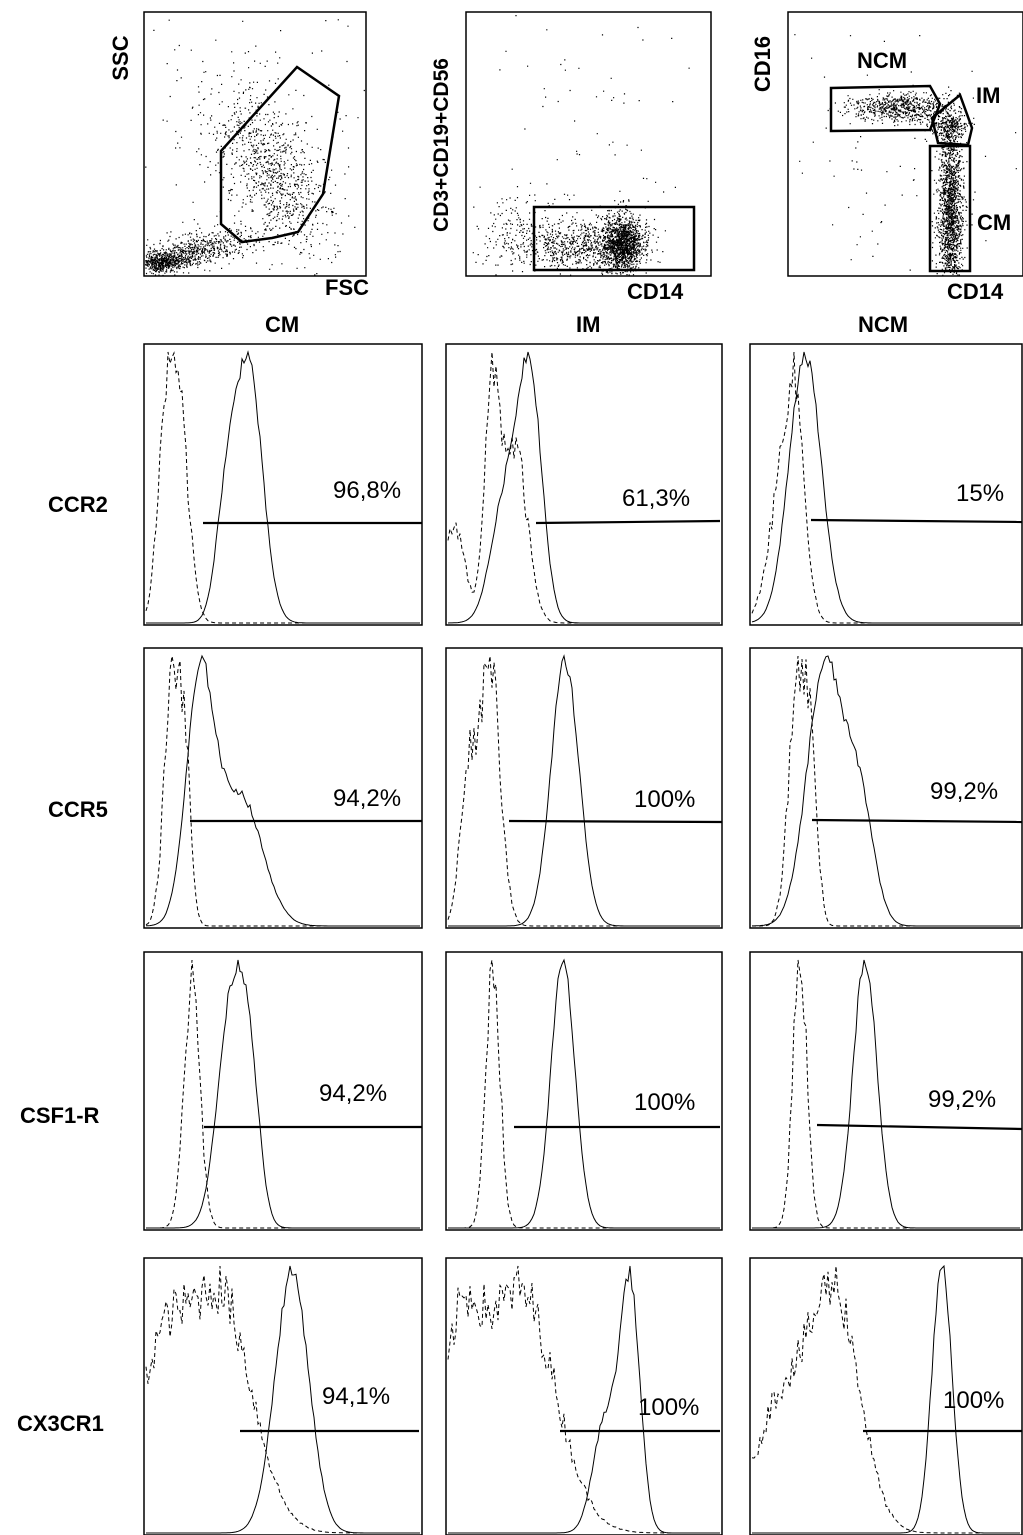 This screenshot has height=1535, width=1023. I want to click on column-title-im: IM, so click(588, 324).